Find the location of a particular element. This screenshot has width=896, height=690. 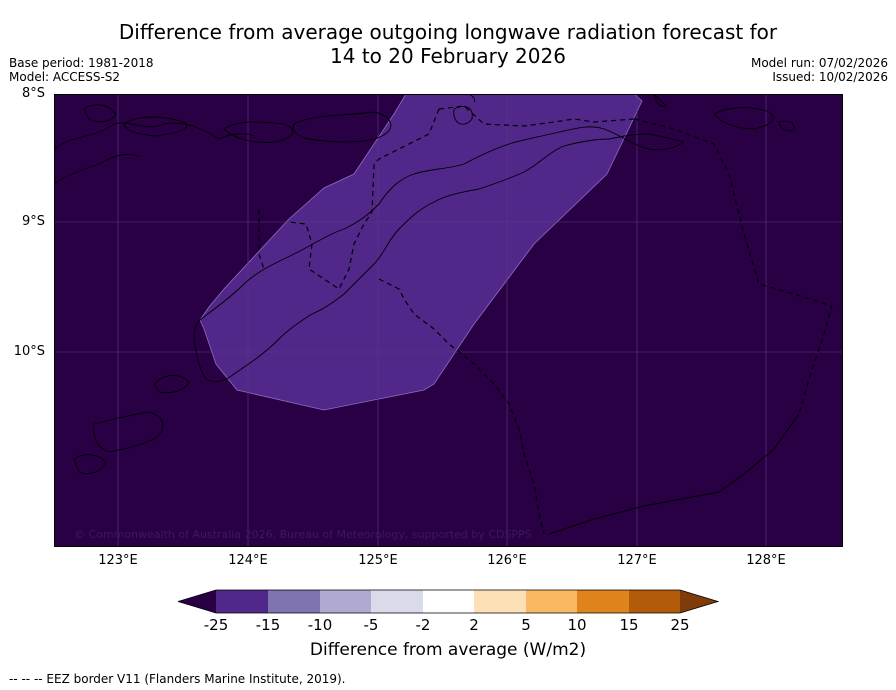

colorbar-tick-2: -10 is located at coordinates (320, 625).